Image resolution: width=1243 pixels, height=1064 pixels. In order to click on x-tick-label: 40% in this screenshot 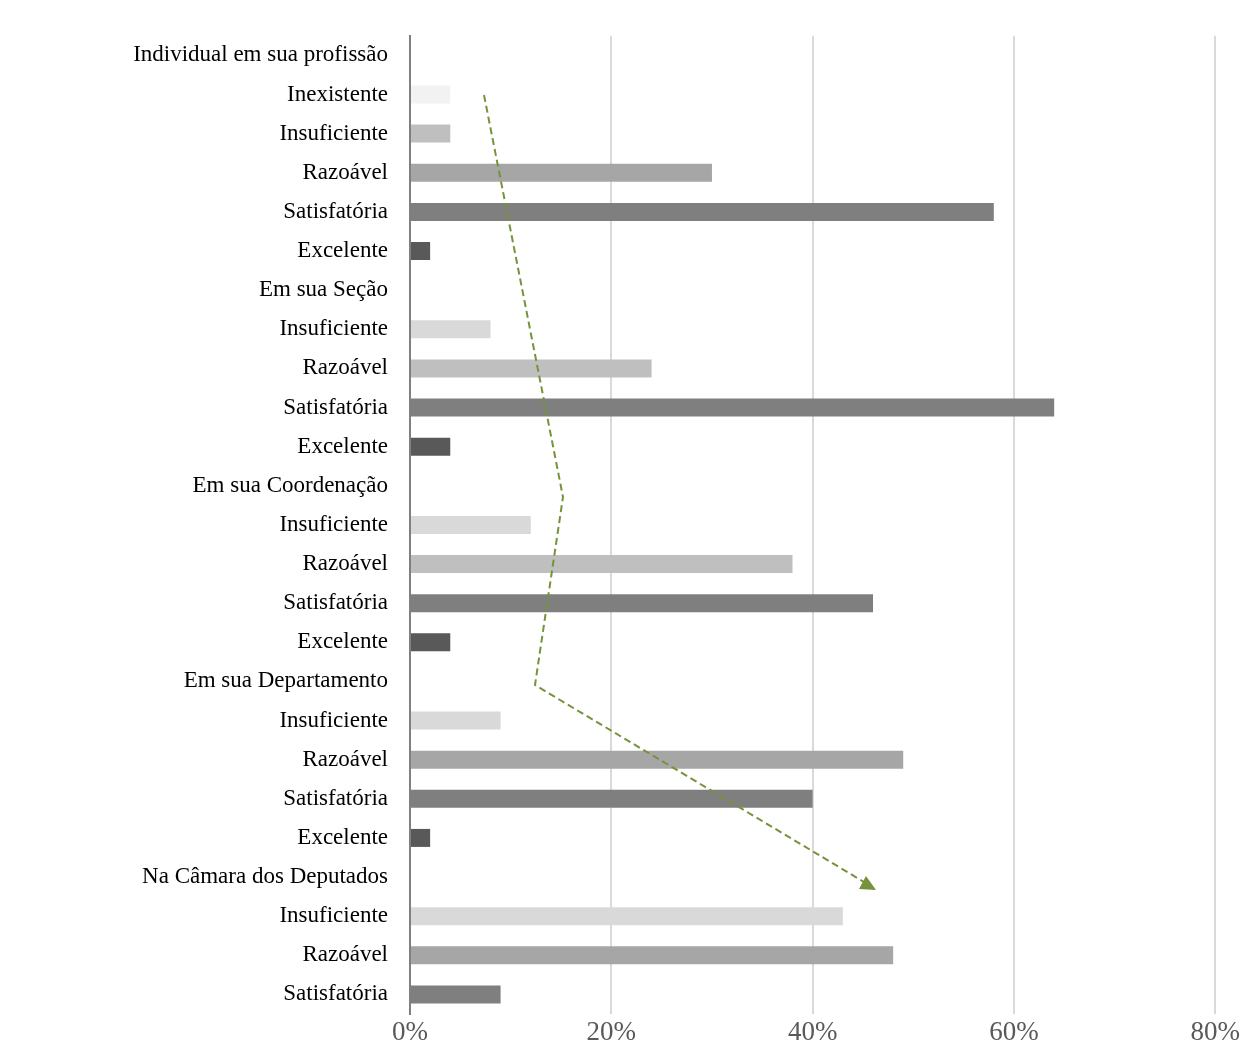, I will do `click(812, 1031)`.